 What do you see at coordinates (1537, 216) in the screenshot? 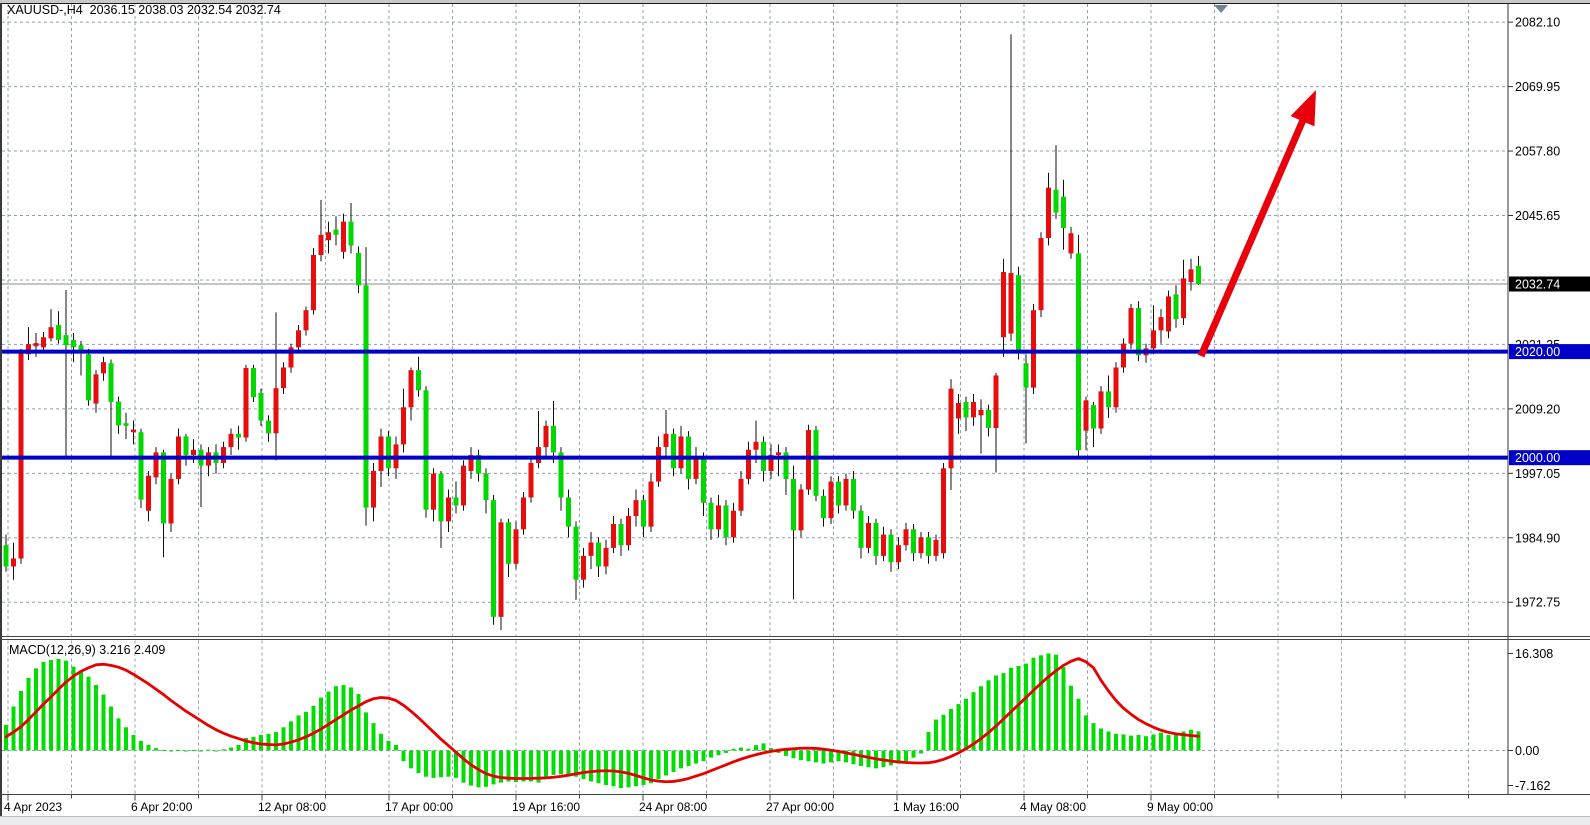
I see `price-axis-label: 2045.65` at bounding box center [1537, 216].